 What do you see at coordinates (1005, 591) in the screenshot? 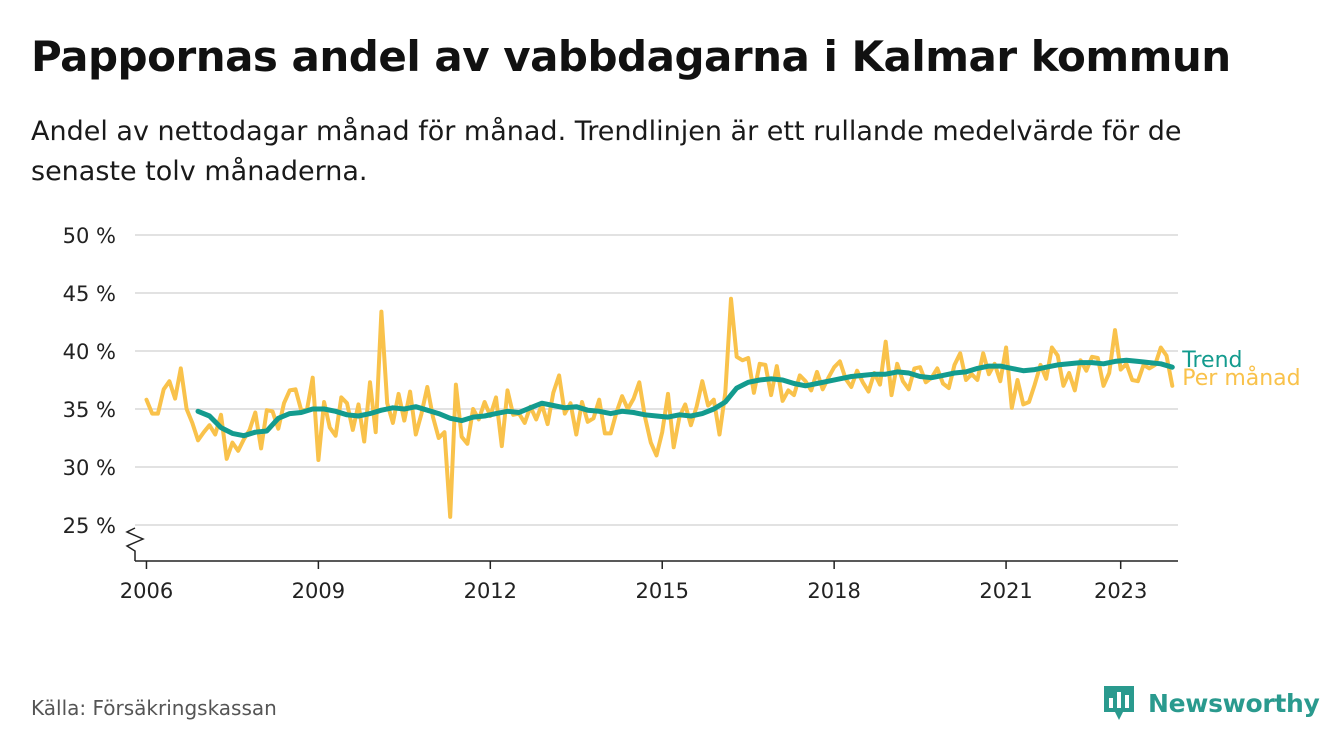
I see `x-tick-label: 2021` at bounding box center [1005, 591].